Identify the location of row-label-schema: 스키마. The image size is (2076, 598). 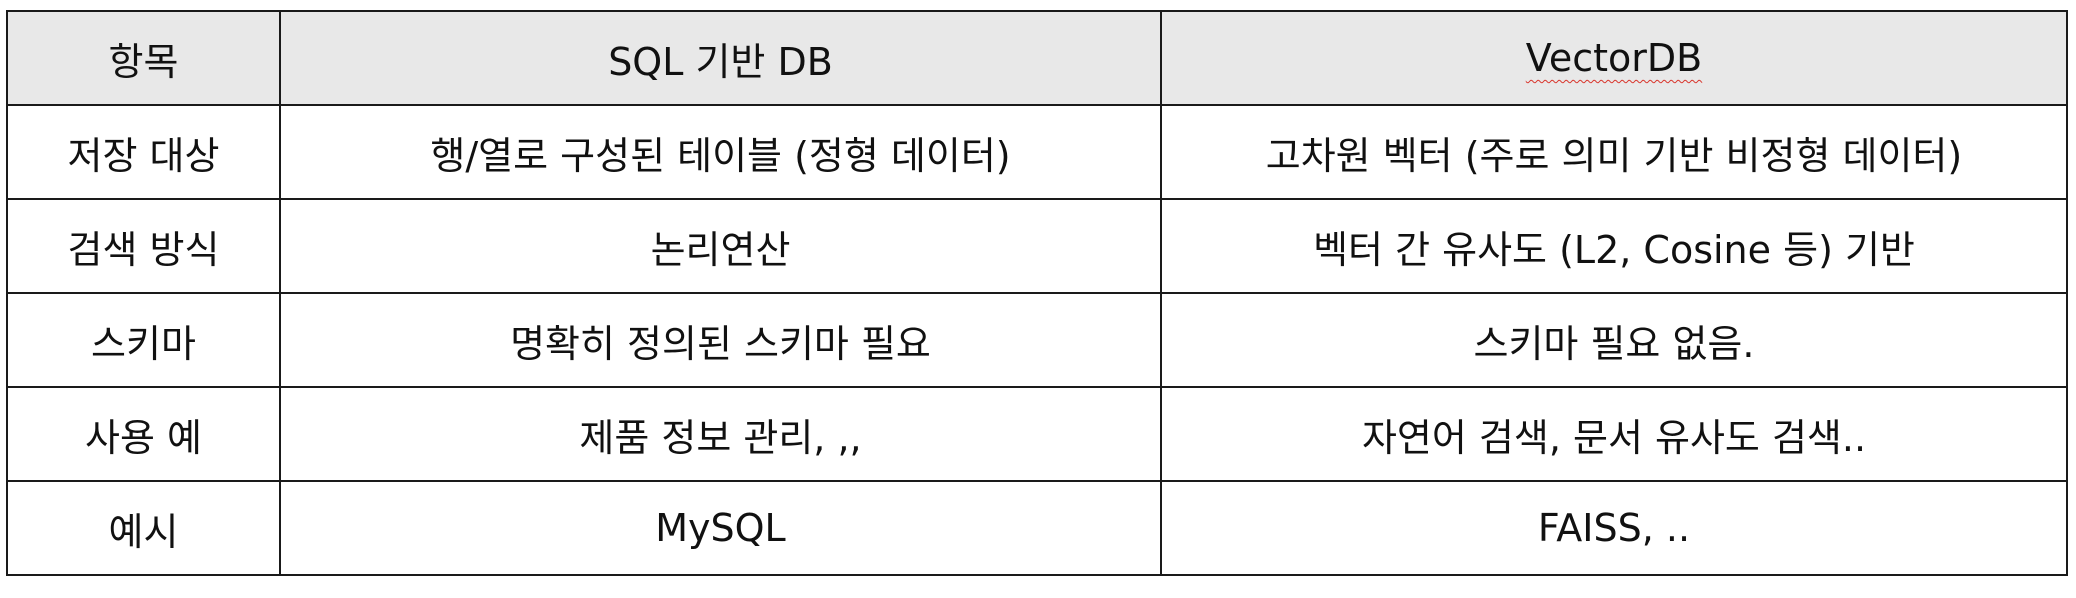
(143, 340).